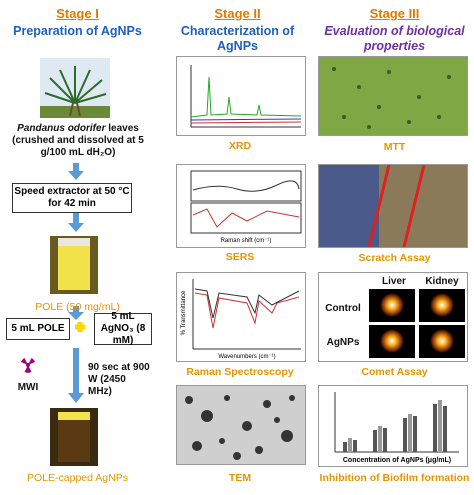 The width and height of the screenshot is (474, 495). I want to click on method-label: XRD, so click(240, 146).